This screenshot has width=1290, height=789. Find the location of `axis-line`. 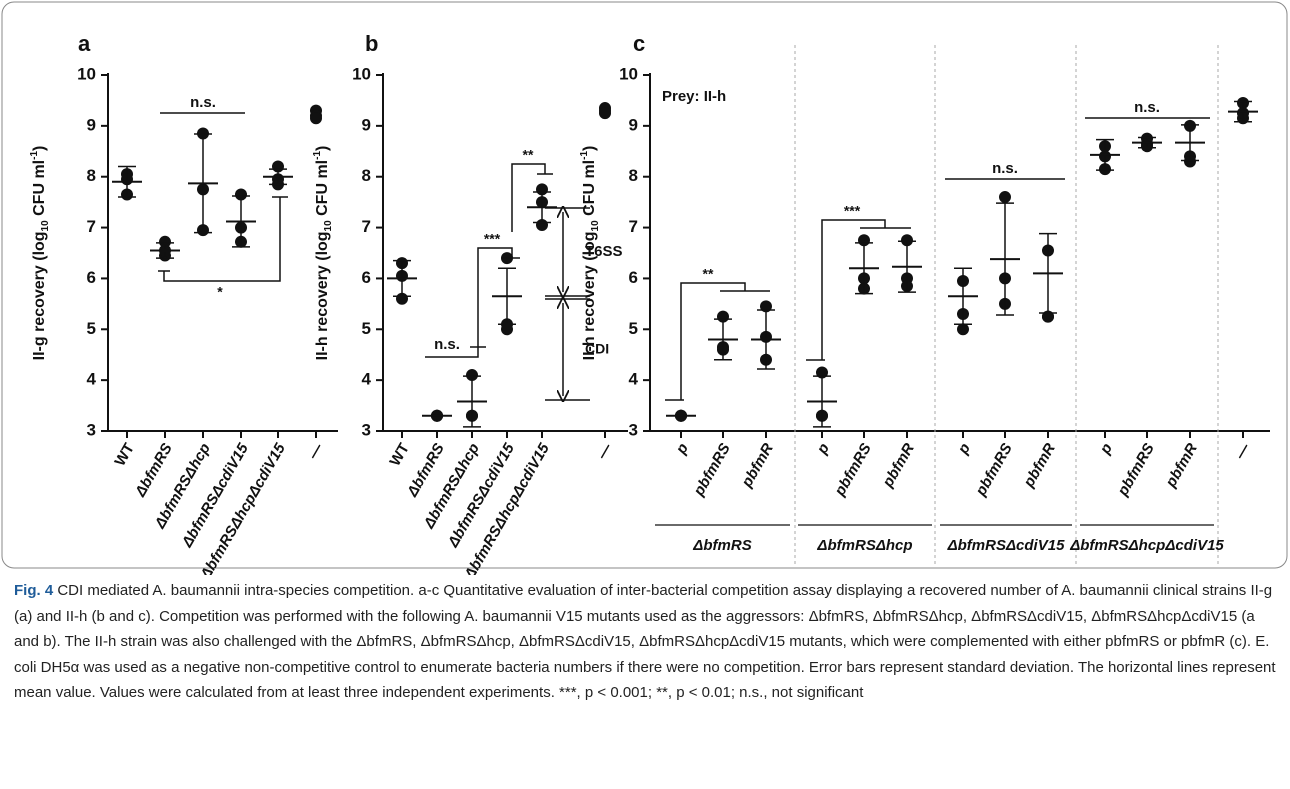

axis-line is located at coordinates (222, 252).